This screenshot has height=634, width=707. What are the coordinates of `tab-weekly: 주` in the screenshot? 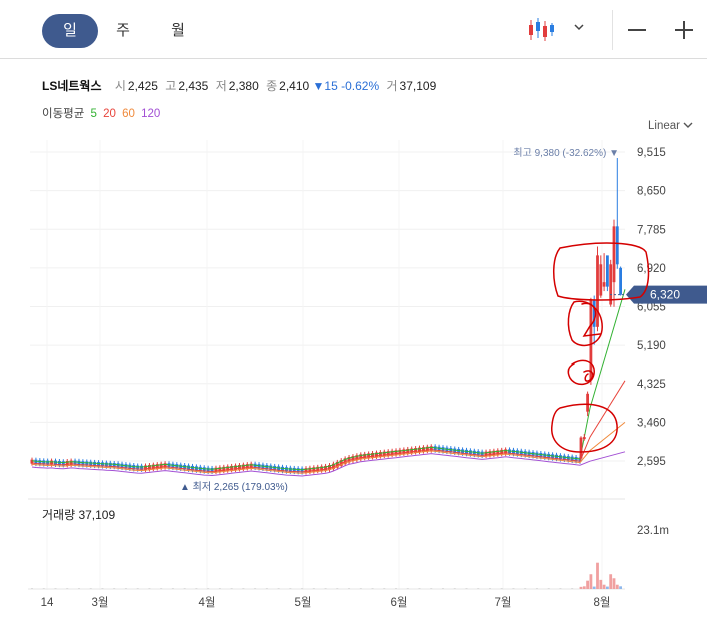 It's located at (123, 30).